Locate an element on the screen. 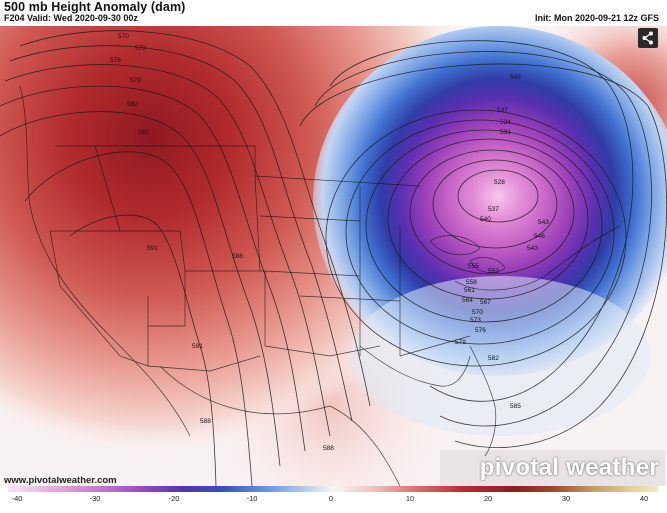 Image resolution: width=667 pixels, height=513 pixels. site-url: www.pivotalweather.com is located at coordinates (60, 480).